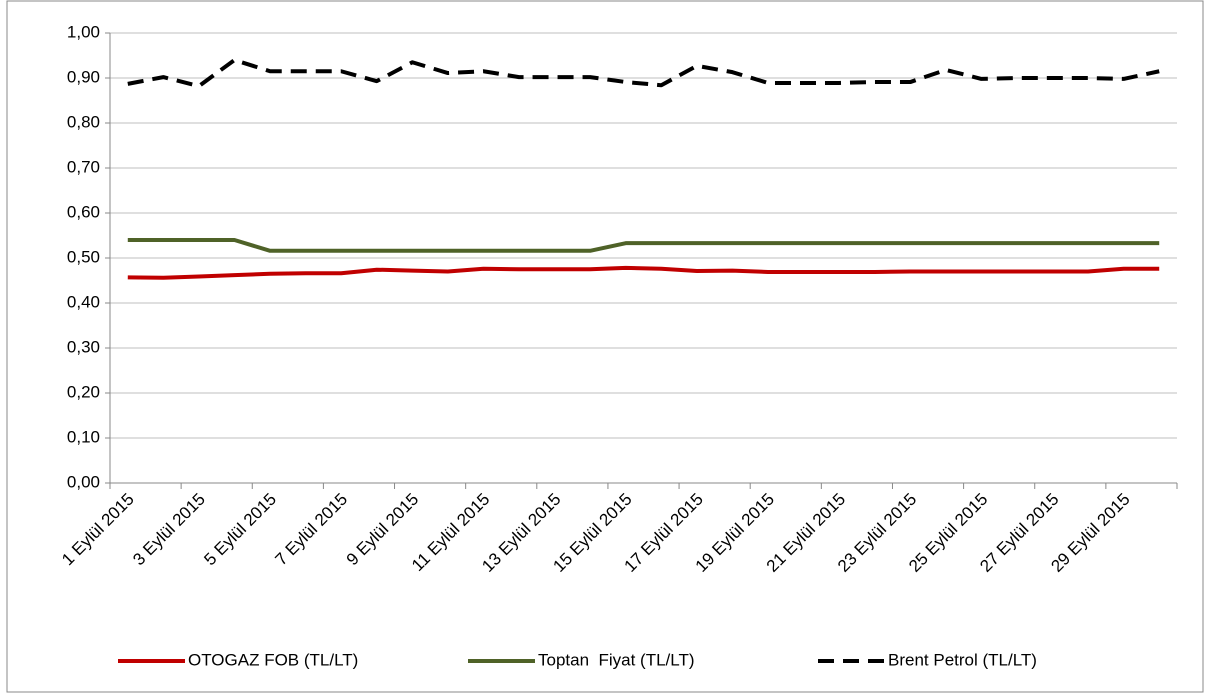 The image size is (1208, 696). Describe the element at coordinates (83, 481) in the screenshot. I see `y-tick-label: 0,00` at that location.